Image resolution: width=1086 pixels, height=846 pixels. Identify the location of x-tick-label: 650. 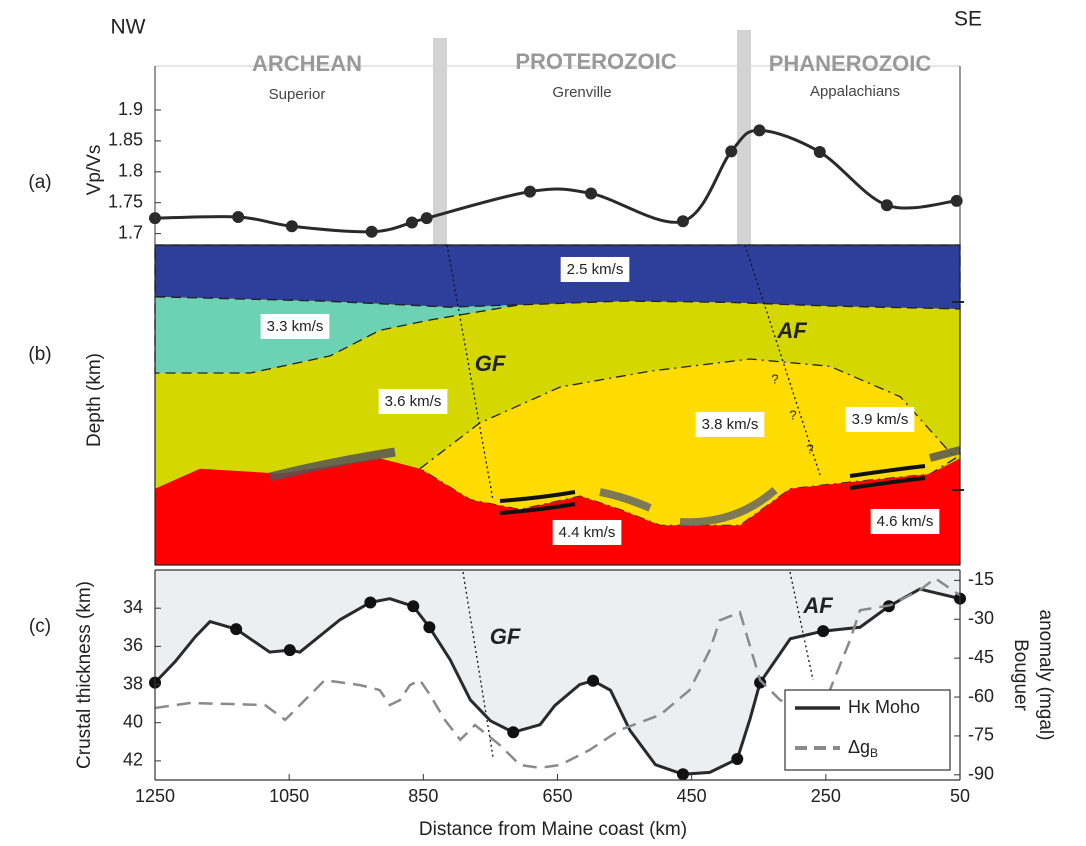
(557, 796).